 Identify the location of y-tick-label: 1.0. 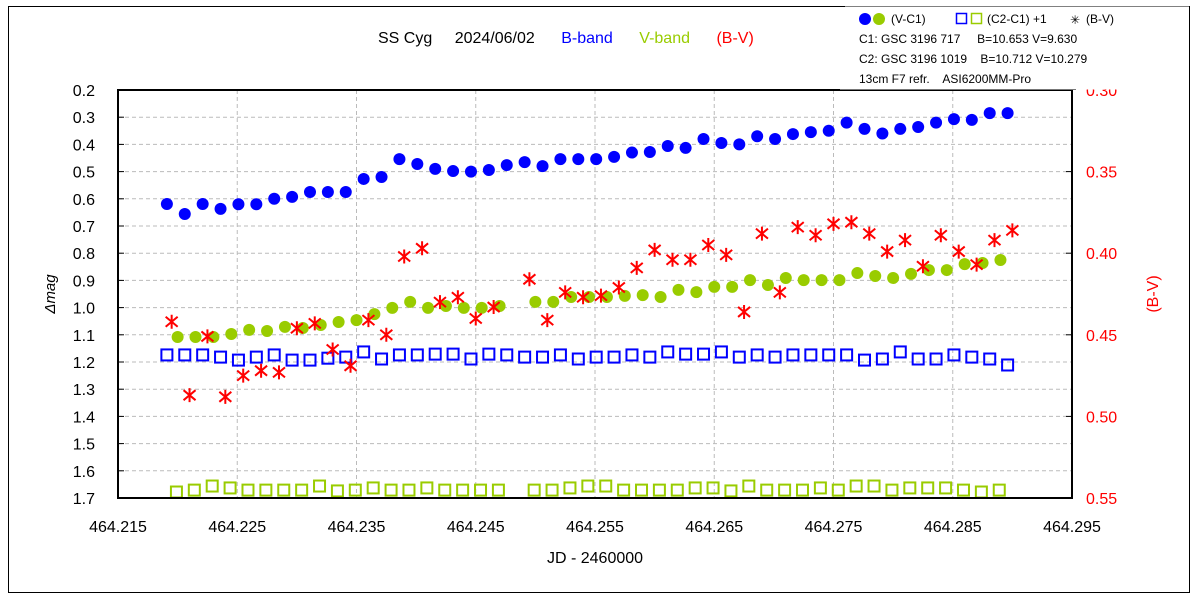
(84, 309).